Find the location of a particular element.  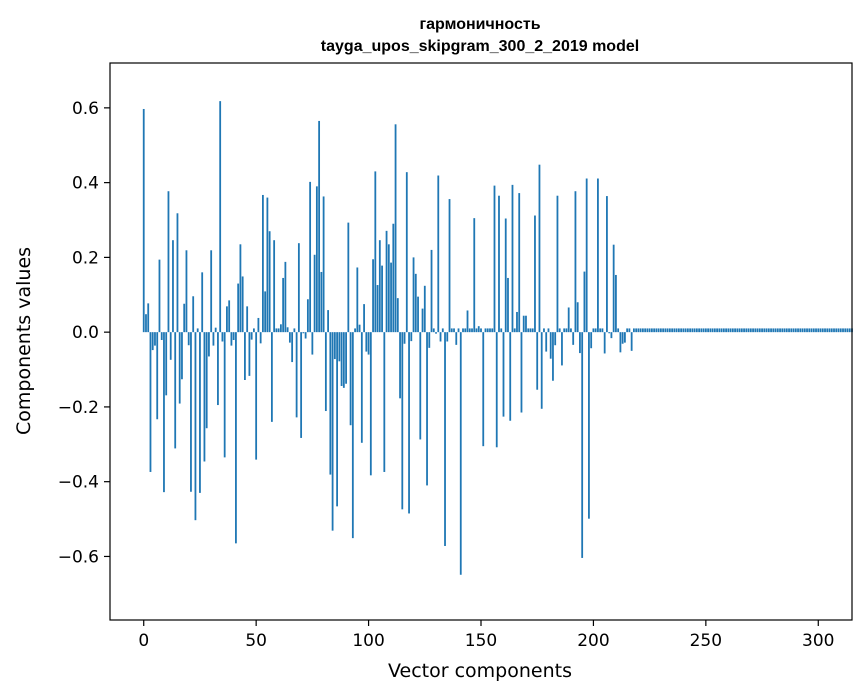

y-axis-label: Components values is located at coordinates (24, 341).